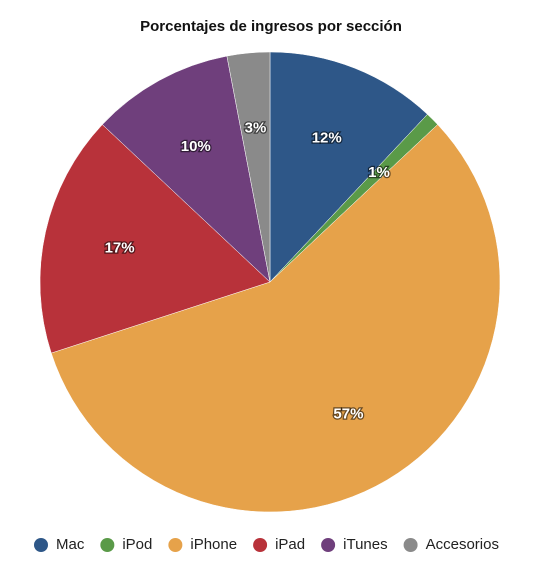 The image size is (542, 568). Describe the element at coordinates (348, 414) in the screenshot. I see `data-label: 57%` at that location.